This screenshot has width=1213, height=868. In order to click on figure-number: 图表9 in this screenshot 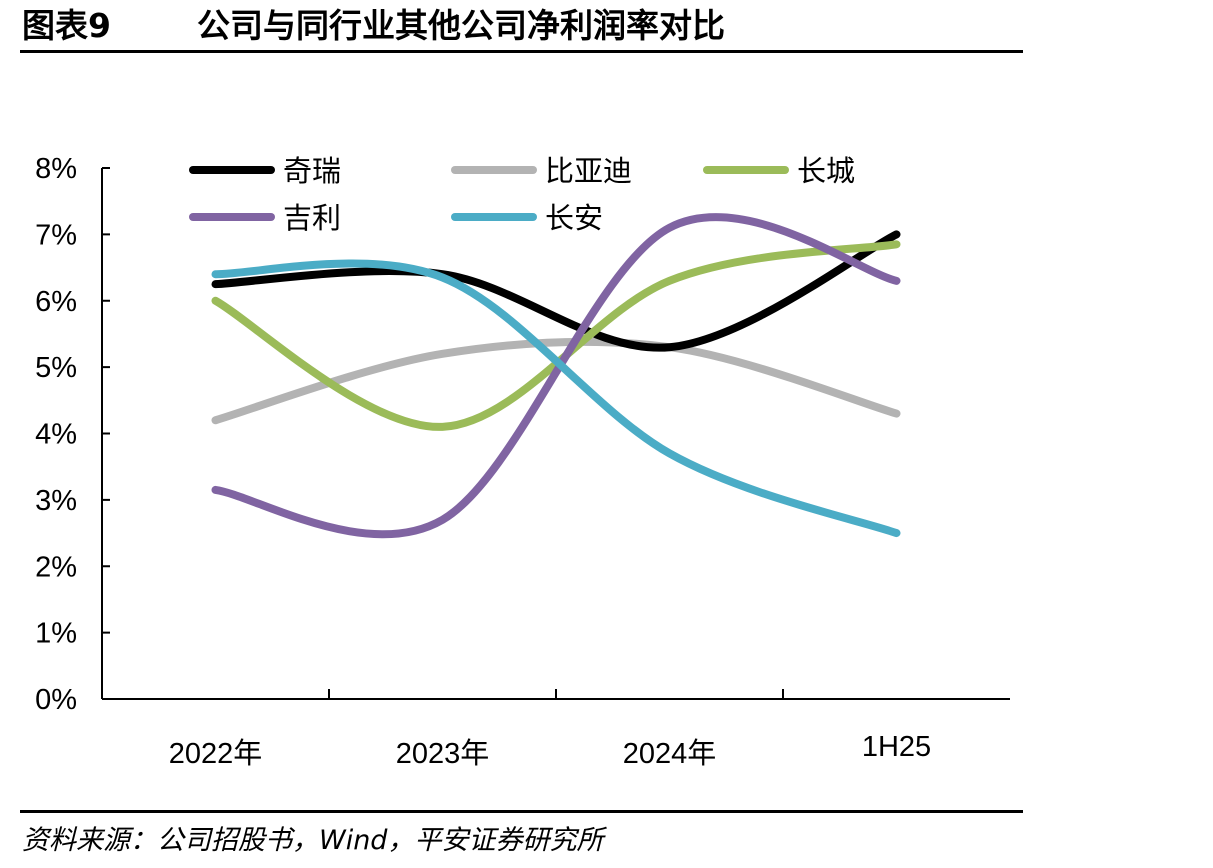, I will do `click(66, 25)`.